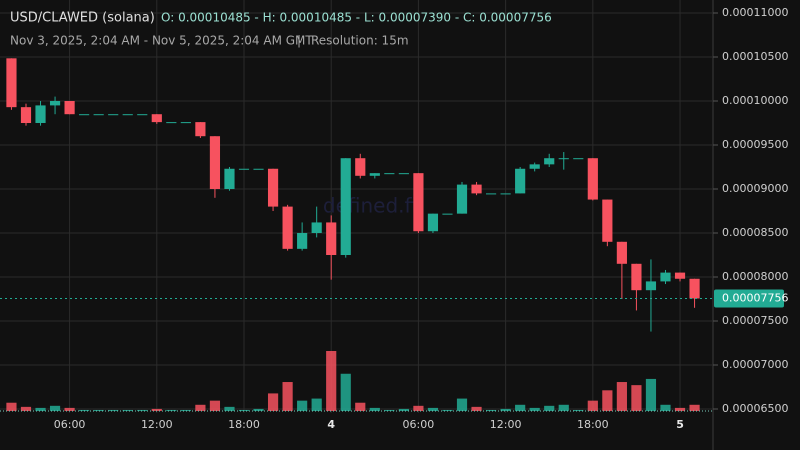 The image size is (800, 450). I want to click on x-tick-label: 18:00, so click(593, 424).